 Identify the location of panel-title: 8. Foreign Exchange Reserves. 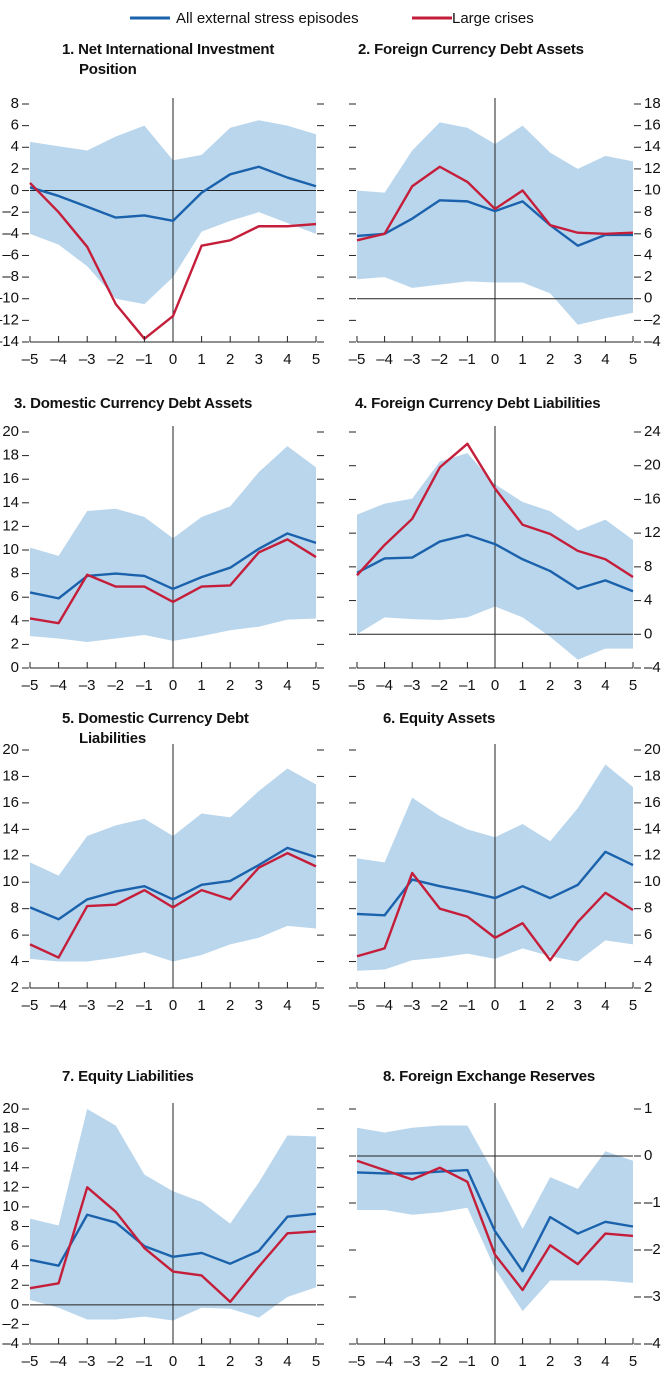
(489, 1076).